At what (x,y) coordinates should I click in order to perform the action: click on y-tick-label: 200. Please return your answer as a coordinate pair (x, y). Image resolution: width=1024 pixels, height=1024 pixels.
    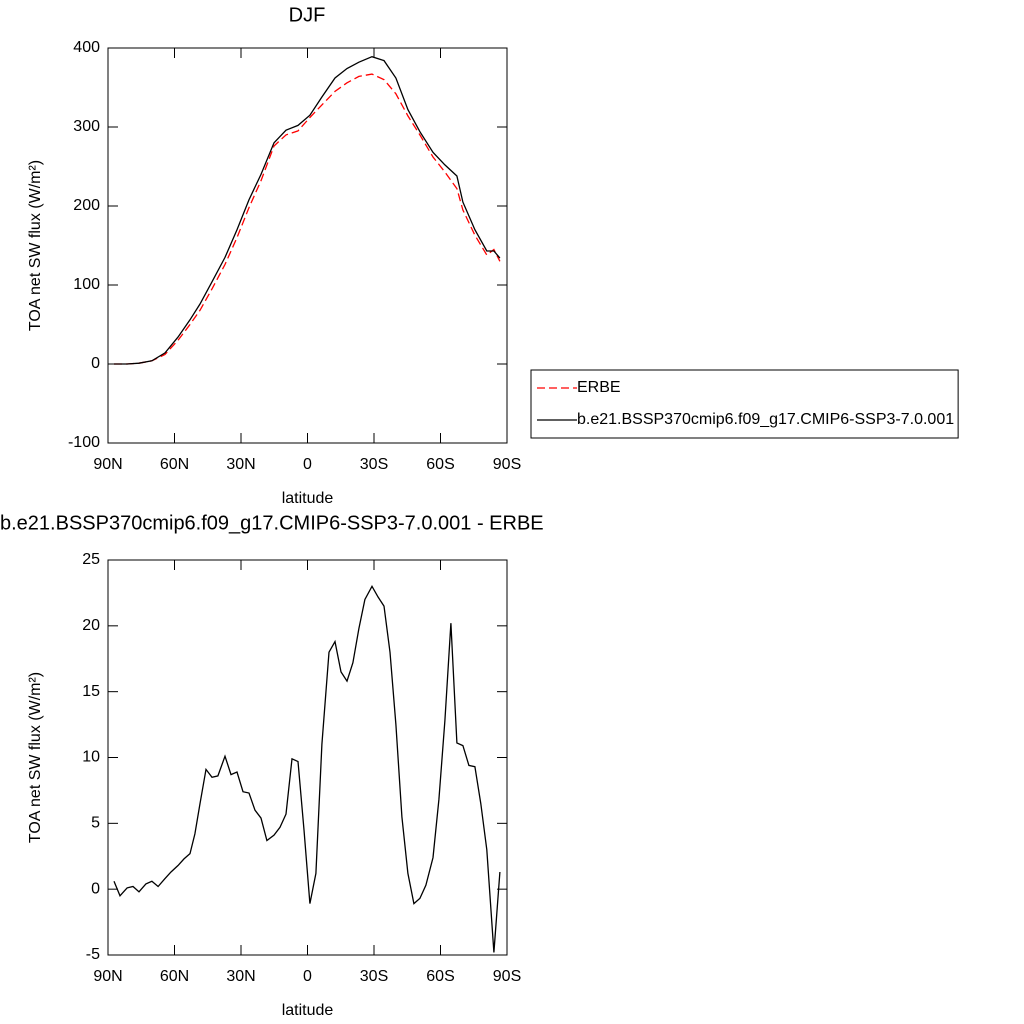
    Looking at the image, I should click on (86, 205).